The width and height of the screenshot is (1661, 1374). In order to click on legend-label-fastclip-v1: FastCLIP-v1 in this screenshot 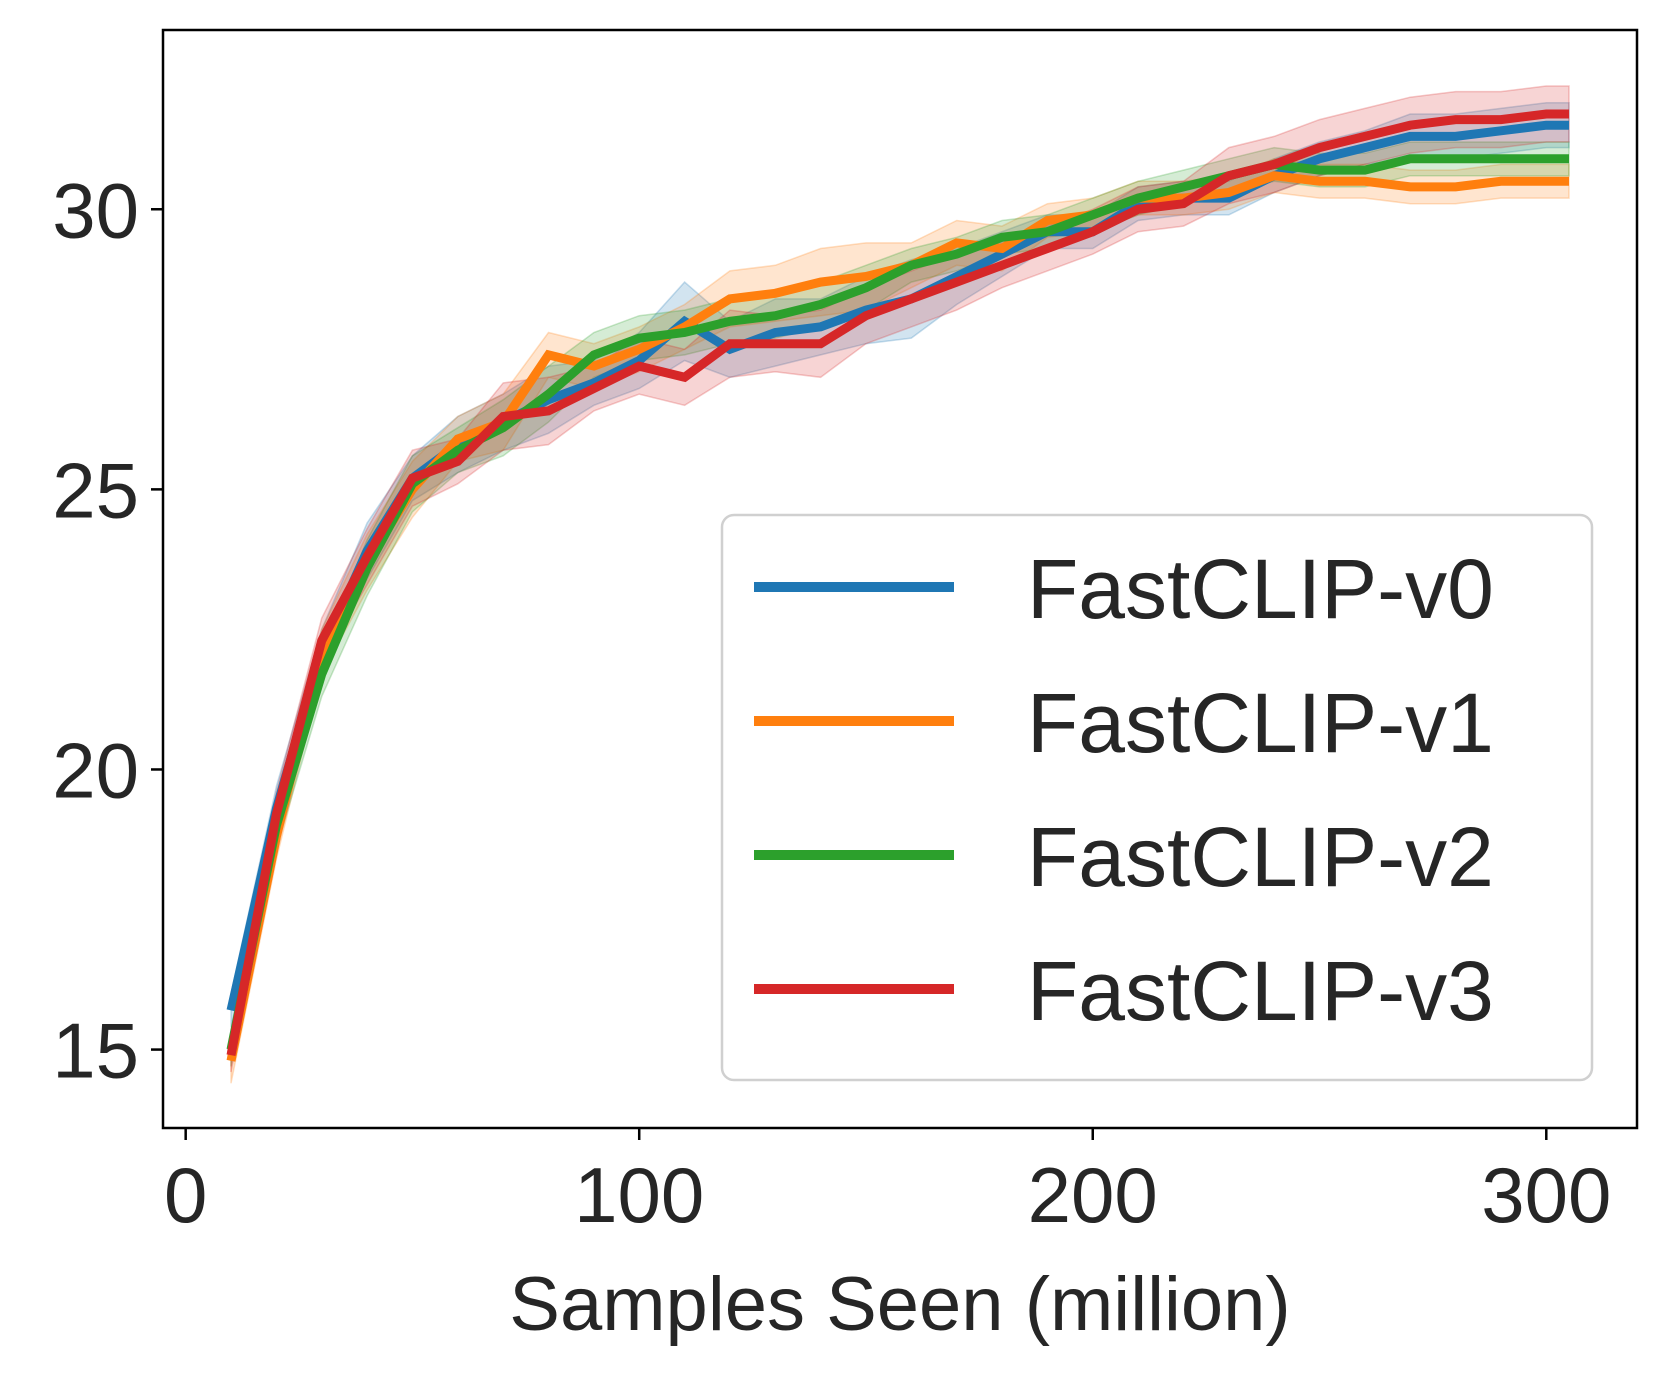, I will do `click(1260, 723)`.